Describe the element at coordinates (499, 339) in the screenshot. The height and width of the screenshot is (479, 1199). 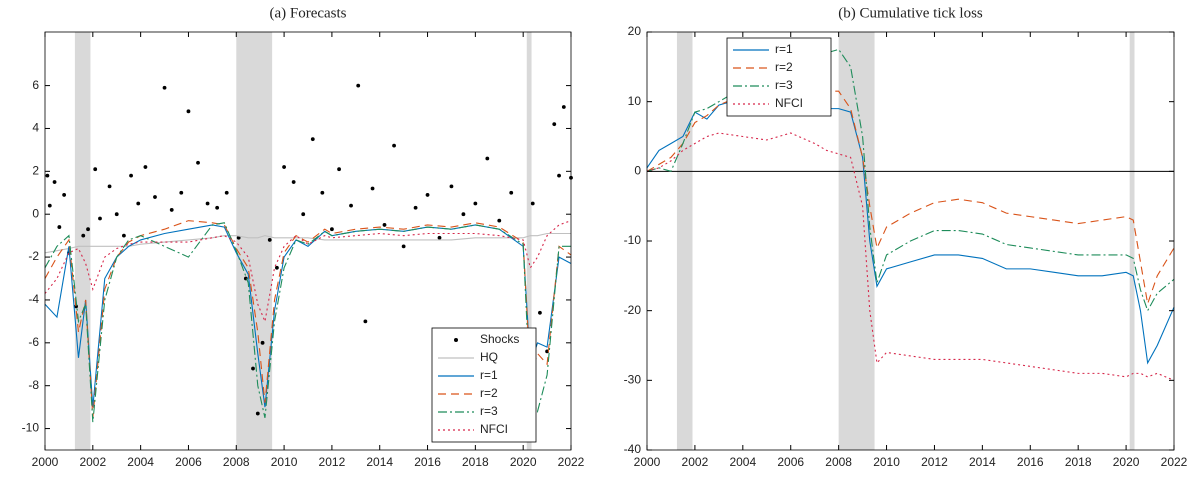
I see `legend-label: Shocks` at that location.